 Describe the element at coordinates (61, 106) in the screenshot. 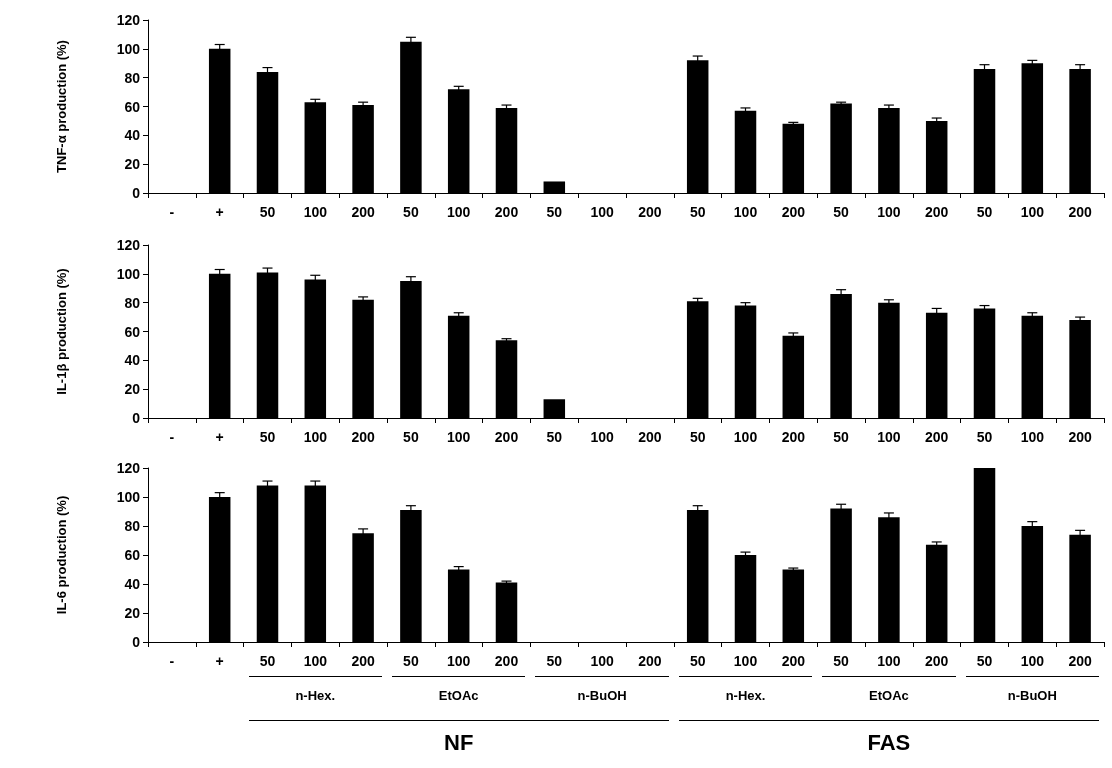

I see `y-axis-title: TNF-α production (%)` at that location.